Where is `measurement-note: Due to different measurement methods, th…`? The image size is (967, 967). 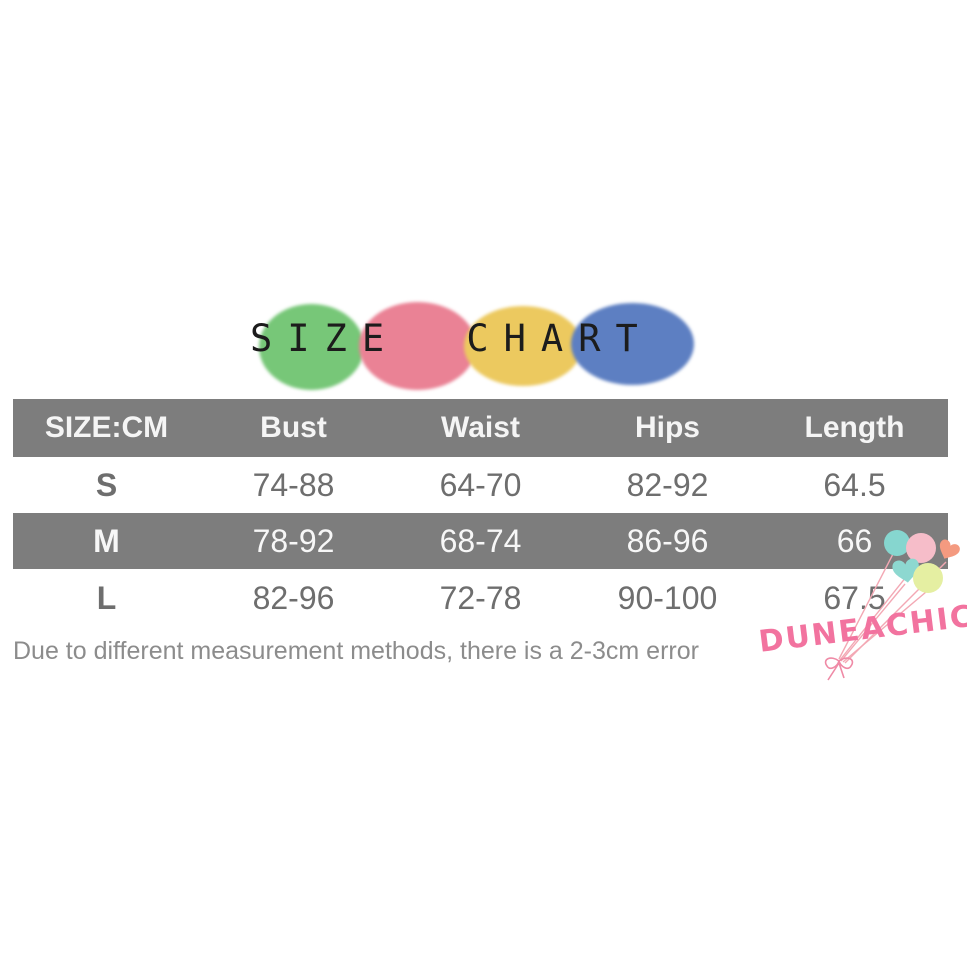
measurement-note: Due to different measurement methods, th… is located at coordinates (356, 651).